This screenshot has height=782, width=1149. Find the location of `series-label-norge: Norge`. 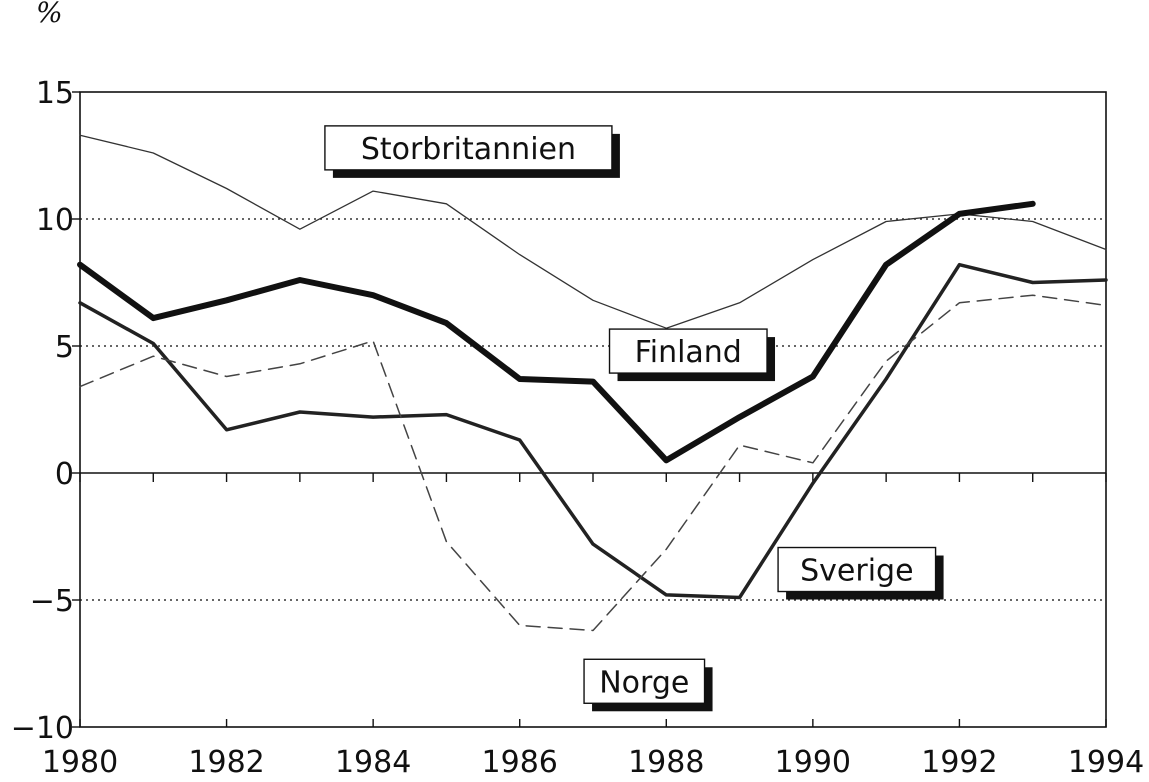

series-label-norge: Norge is located at coordinates (648, 685).